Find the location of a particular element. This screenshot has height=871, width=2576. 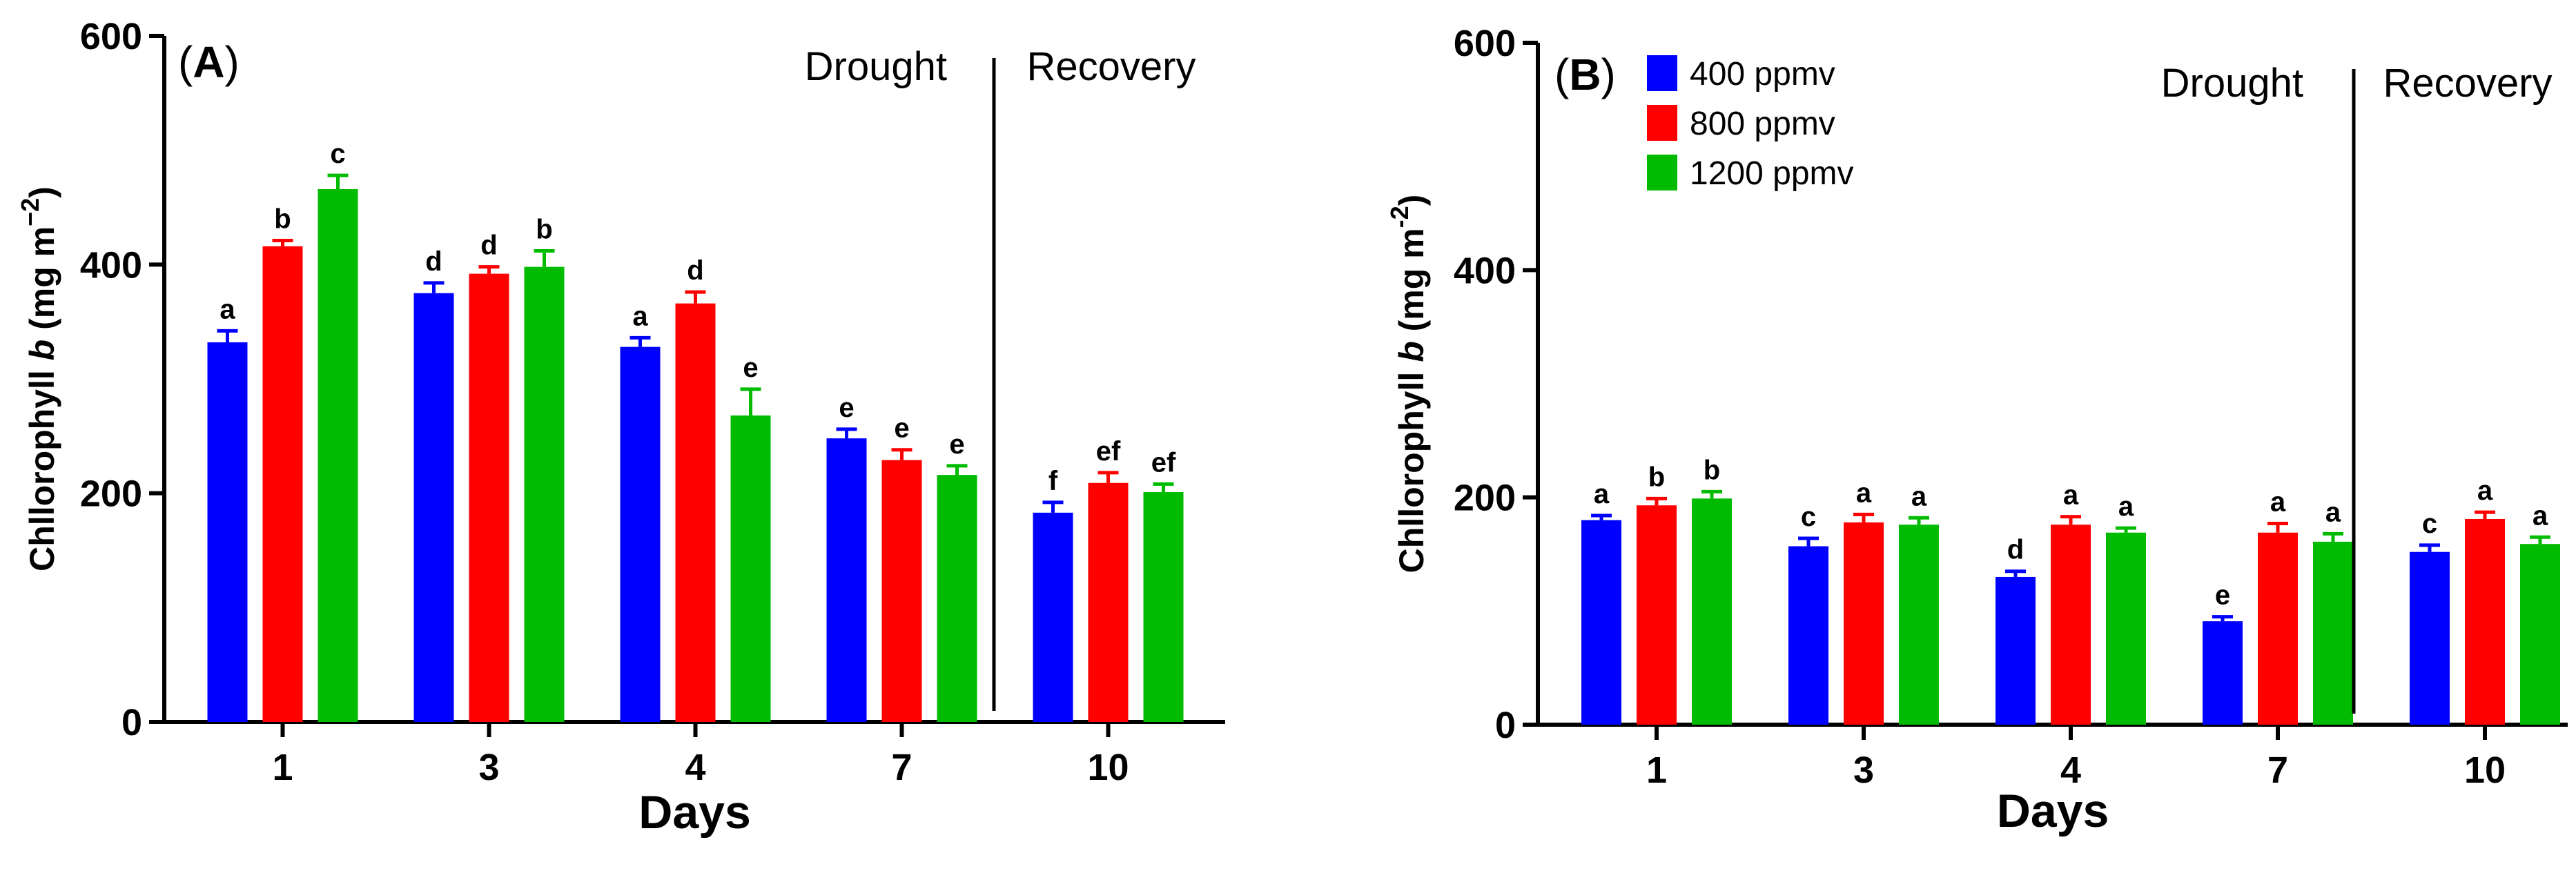

y-axis-title: Chllorophyll b (mg m-2) is located at coordinates (1408, 384).